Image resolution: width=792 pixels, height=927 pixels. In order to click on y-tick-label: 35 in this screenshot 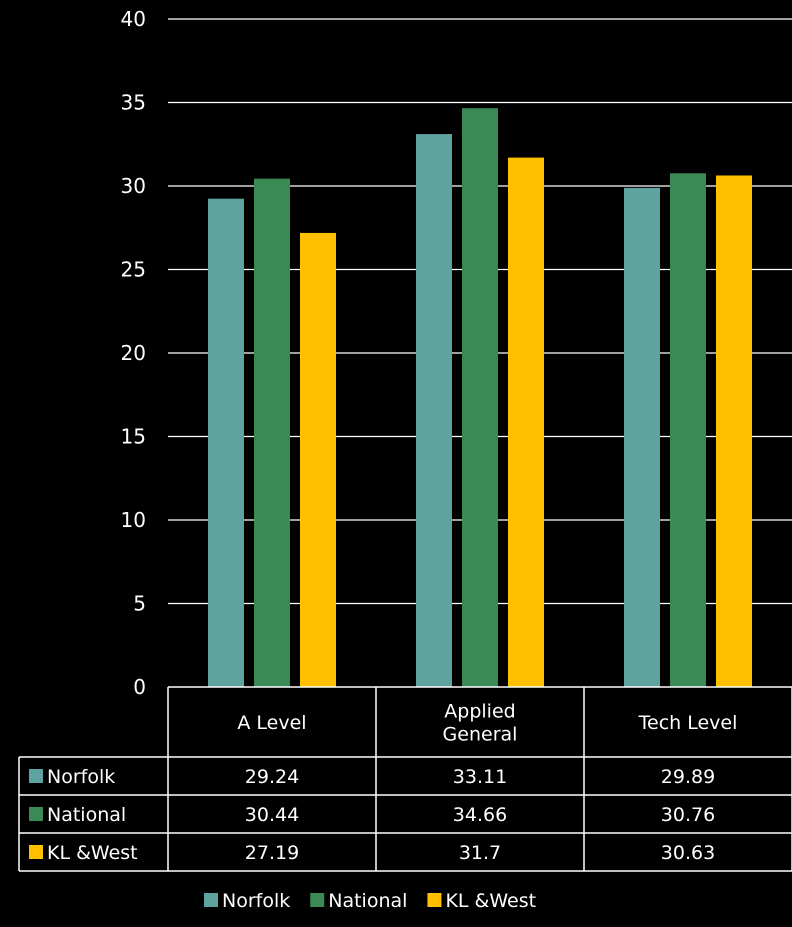, I will do `click(133, 103)`.